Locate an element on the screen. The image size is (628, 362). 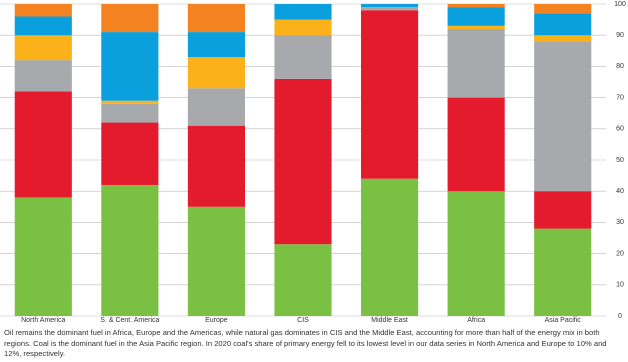
x-tick-label: Europe is located at coordinates (216, 320).